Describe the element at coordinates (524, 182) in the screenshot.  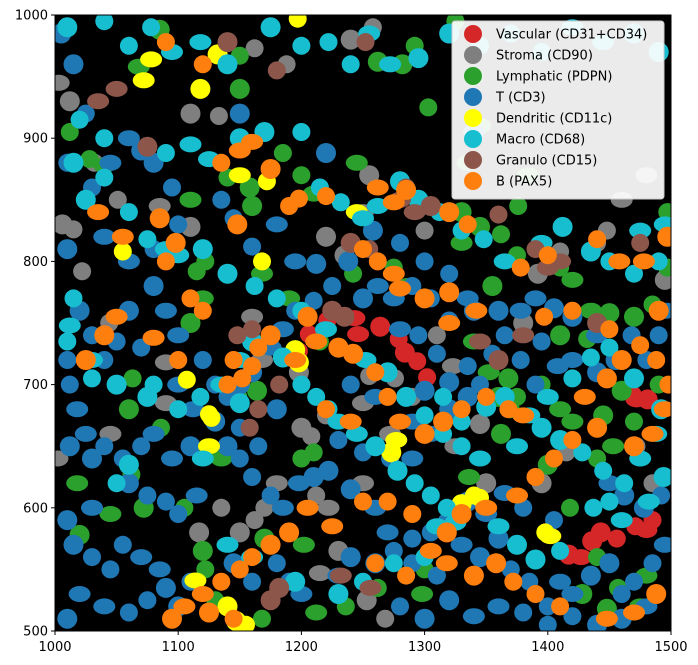
I see `legend-label: B (PAX5)` at that location.